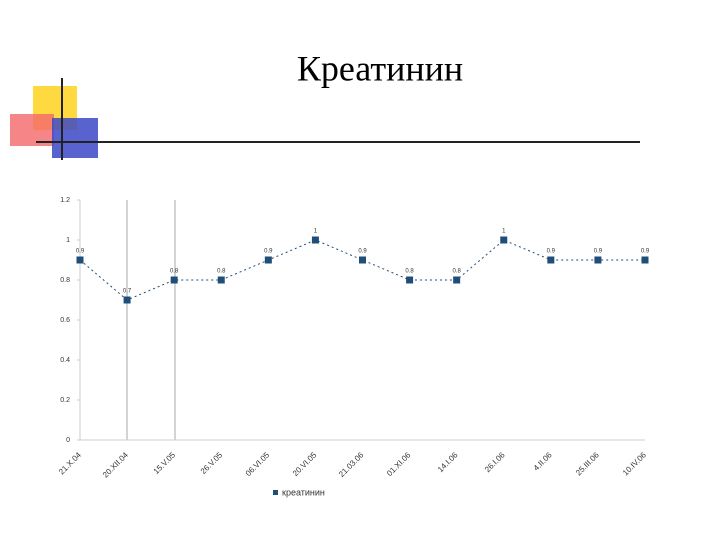  Describe the element at coordinates (115, 464) in the screenshot. I see `x-tick-label: 20.XII.04` at that location.